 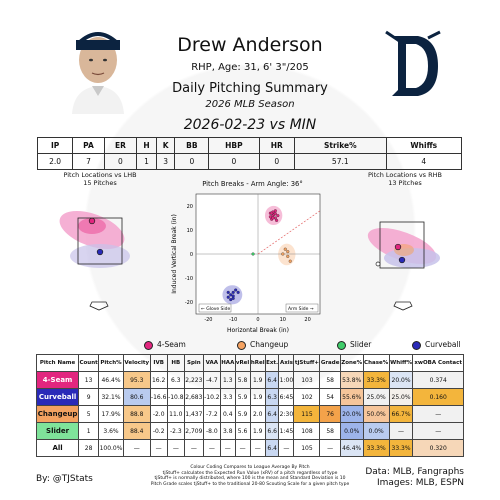 I want to click on stats-cell: 5.6, so click(x=242, y=431).